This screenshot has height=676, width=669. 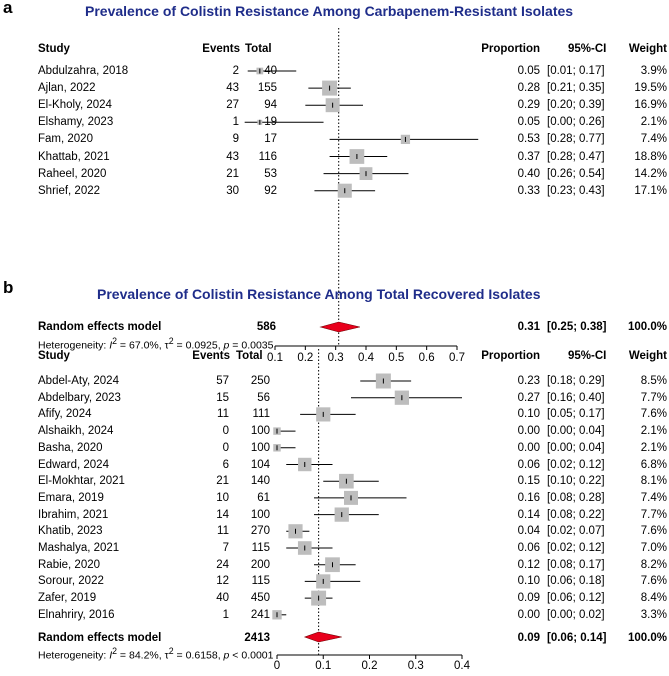 I want to click on events-value-b: 14, so click(x=222, y=515).